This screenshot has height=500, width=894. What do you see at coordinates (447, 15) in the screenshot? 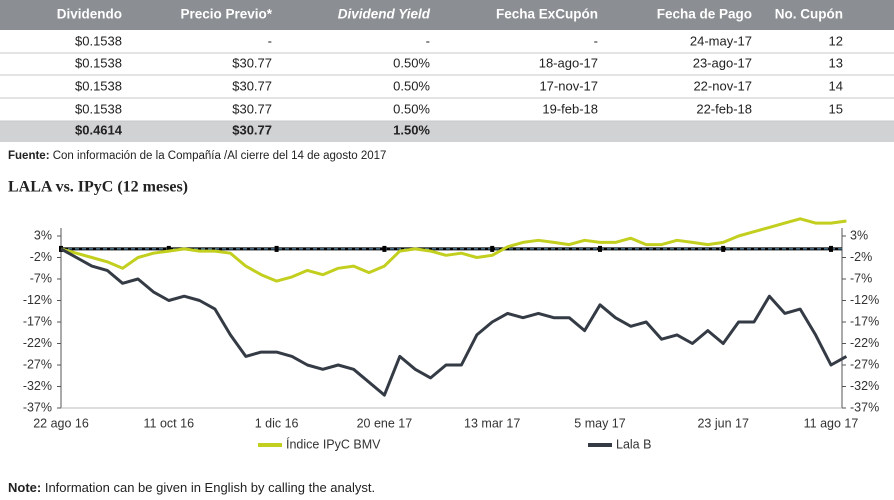
I see `table-header-bg` at bounding box center [447, 15].